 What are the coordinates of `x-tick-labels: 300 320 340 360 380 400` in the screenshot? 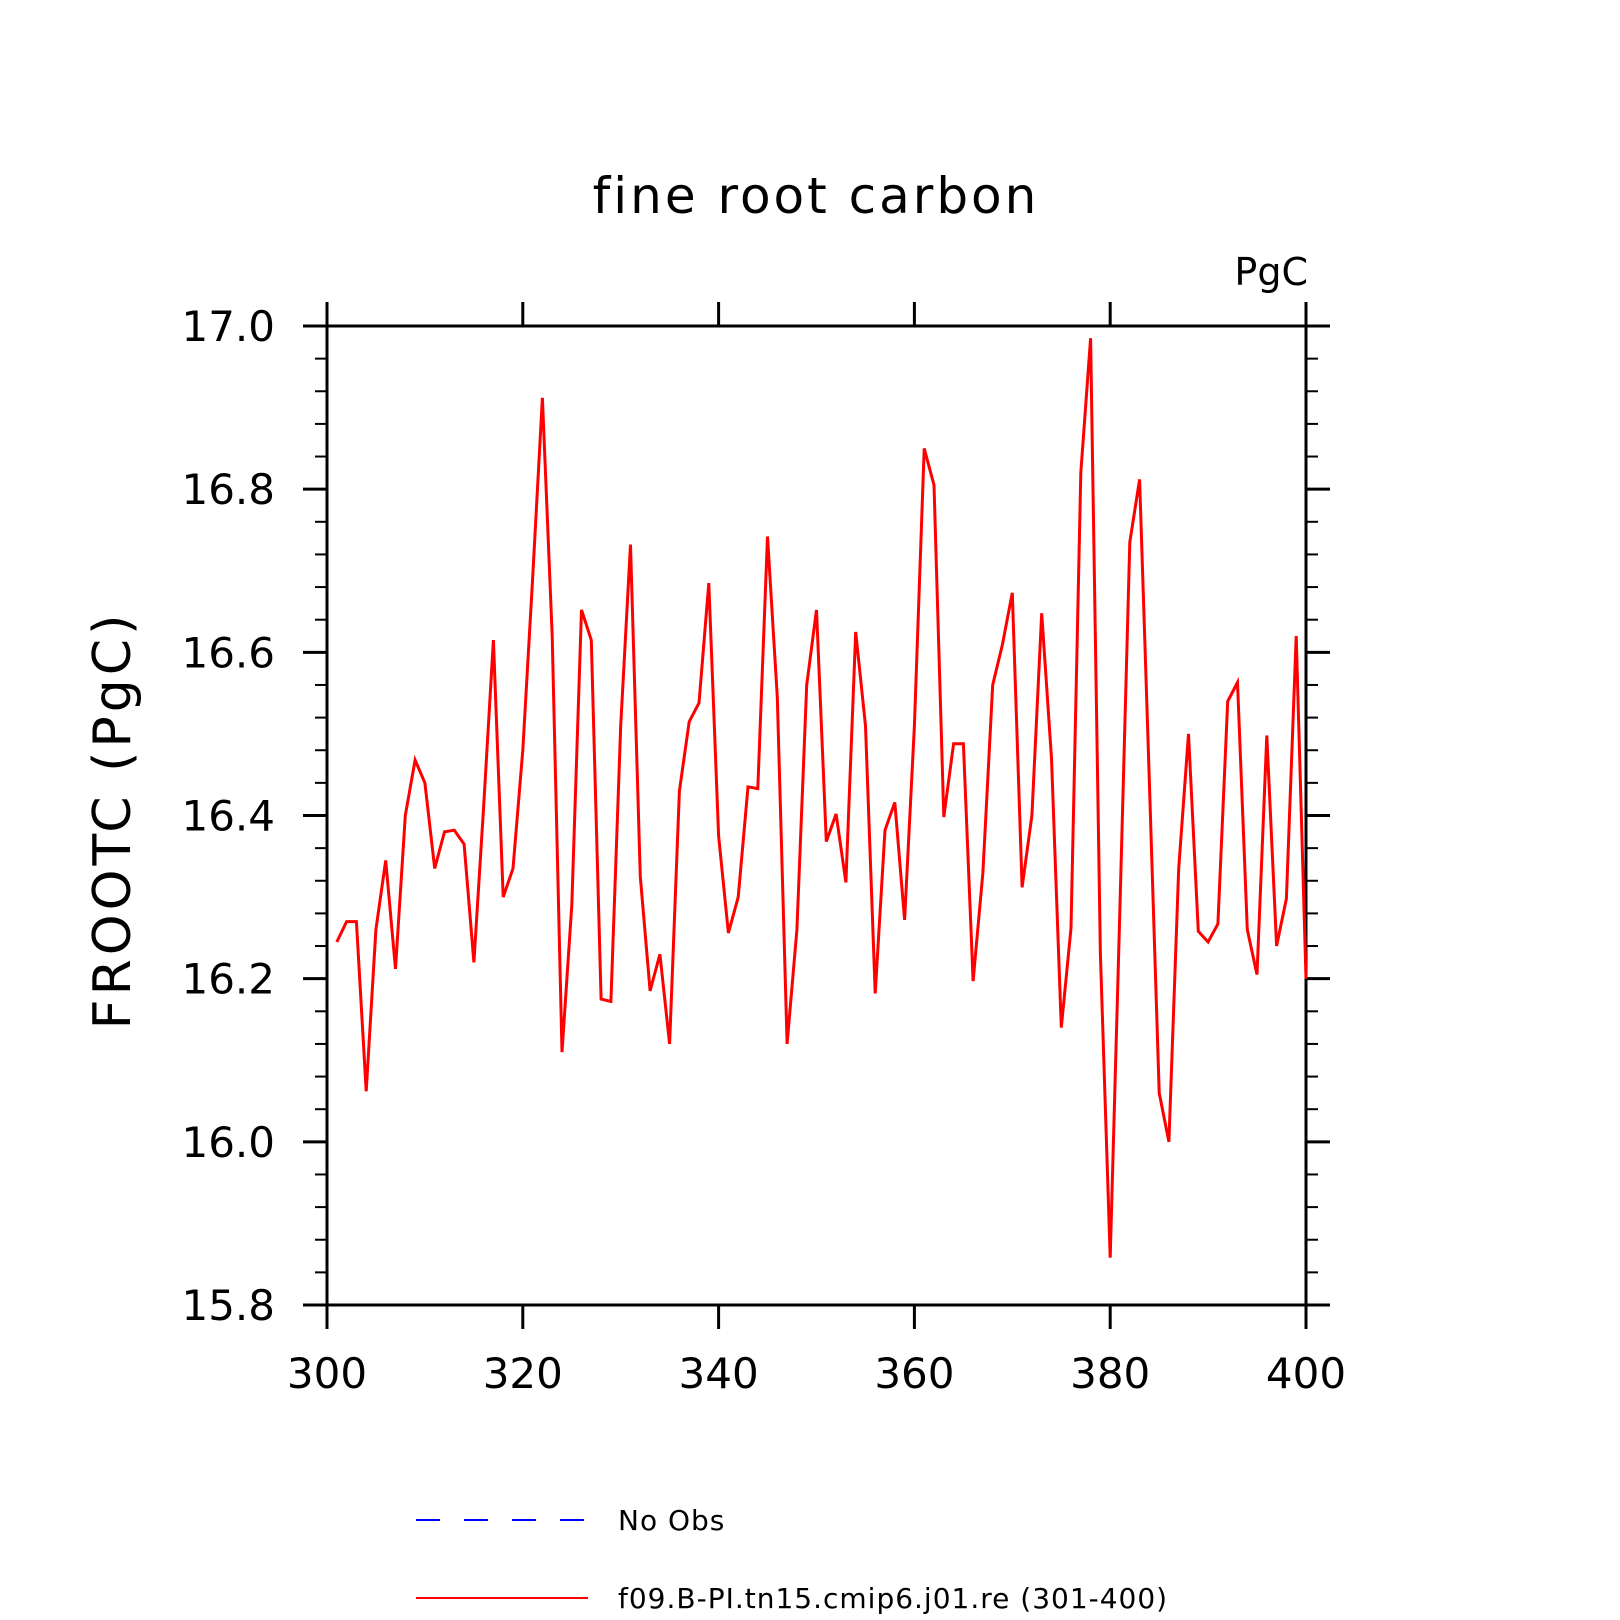 It's located at (816, 1373).